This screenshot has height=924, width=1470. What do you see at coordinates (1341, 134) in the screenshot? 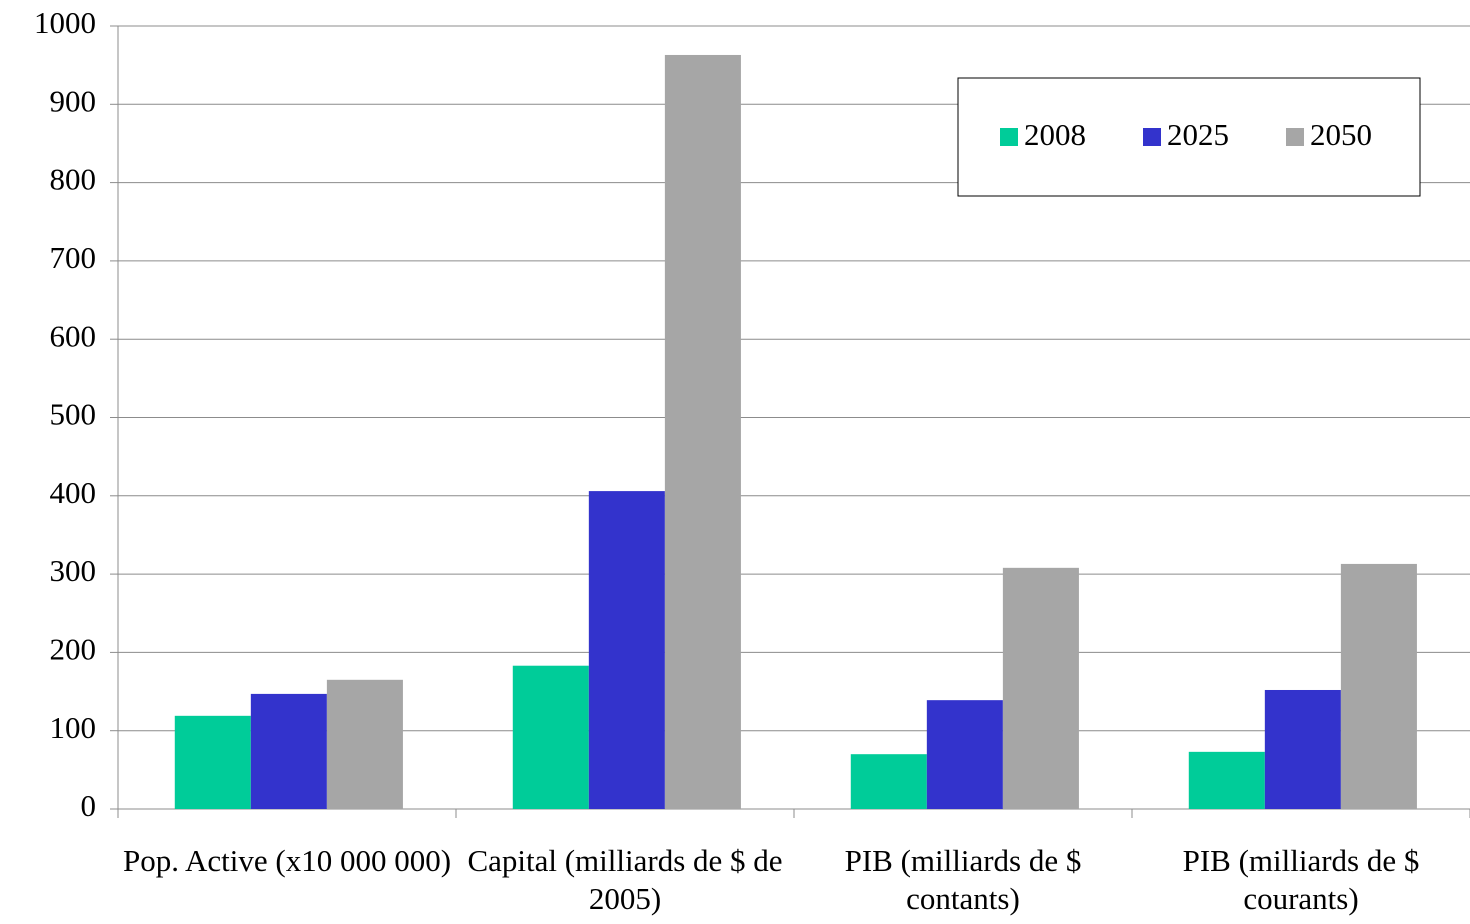
I see `legend-label: 2050` at bounding box center [1341, 134].